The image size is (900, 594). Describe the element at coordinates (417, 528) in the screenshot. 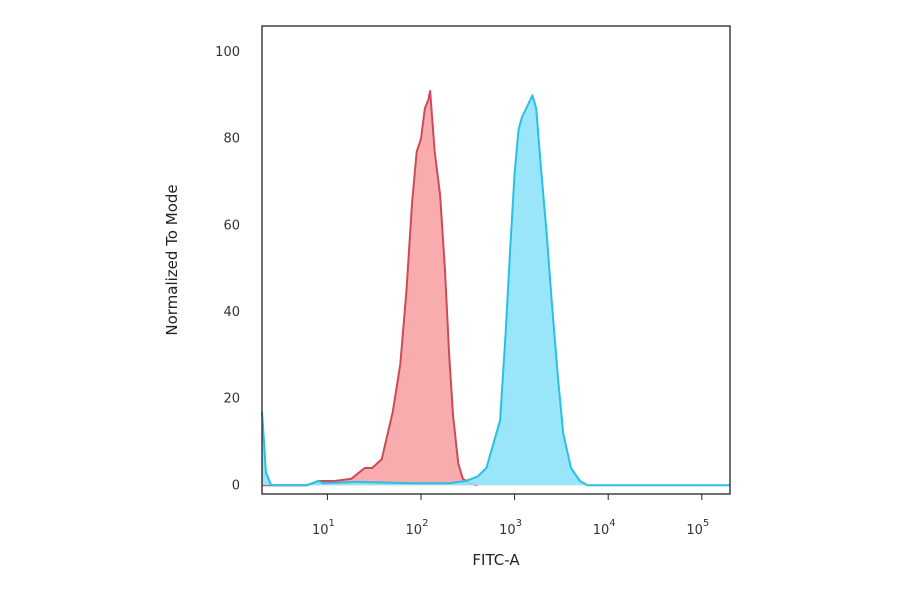

I see `x-tick-label: 10²` at that location.